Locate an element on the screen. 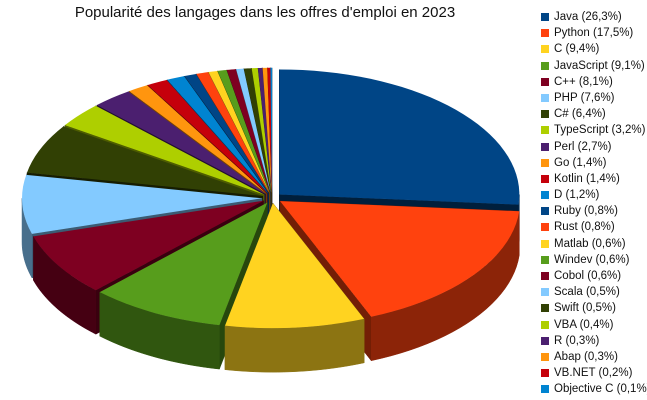 This screenshot has width=647, height=400. legend-label: JavaScript (9,1%) is located at coordinates (599, 65).